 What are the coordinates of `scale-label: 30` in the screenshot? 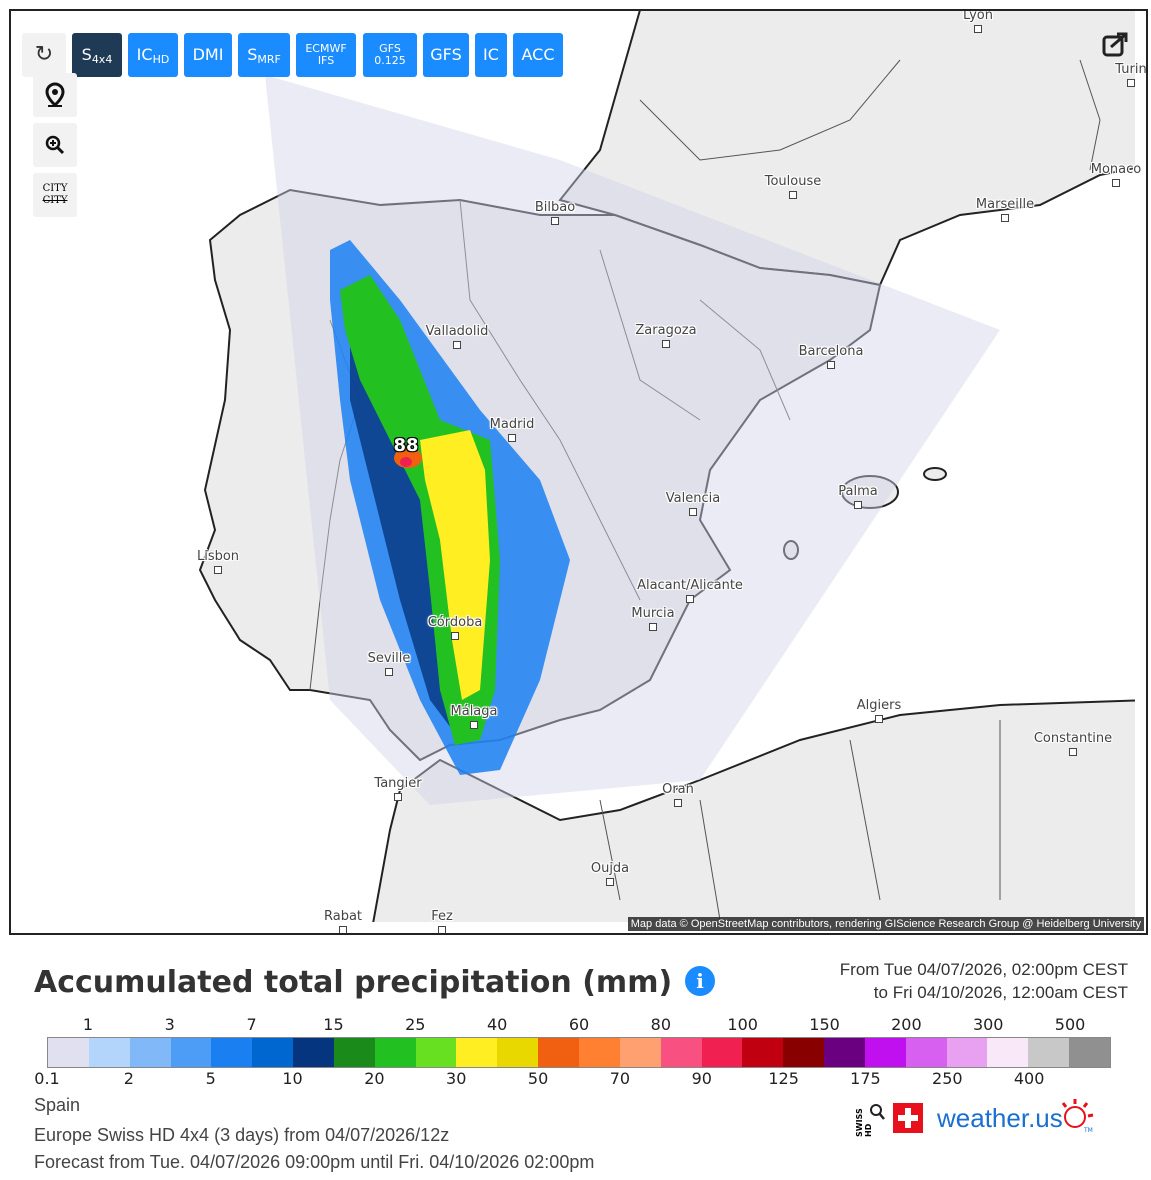 It's located at (456, 1078).